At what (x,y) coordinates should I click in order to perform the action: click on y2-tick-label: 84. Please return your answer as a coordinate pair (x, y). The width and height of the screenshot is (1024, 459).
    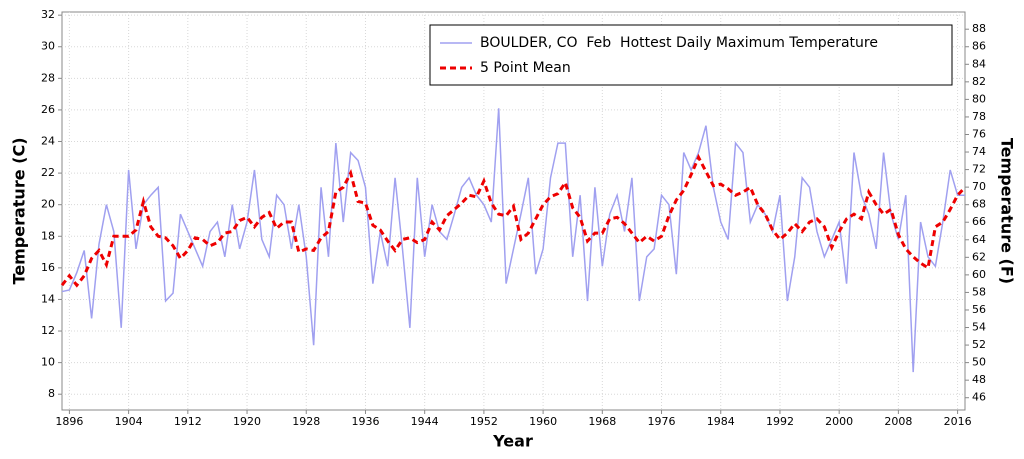
    Looking at the image, I should click on (979, 63).